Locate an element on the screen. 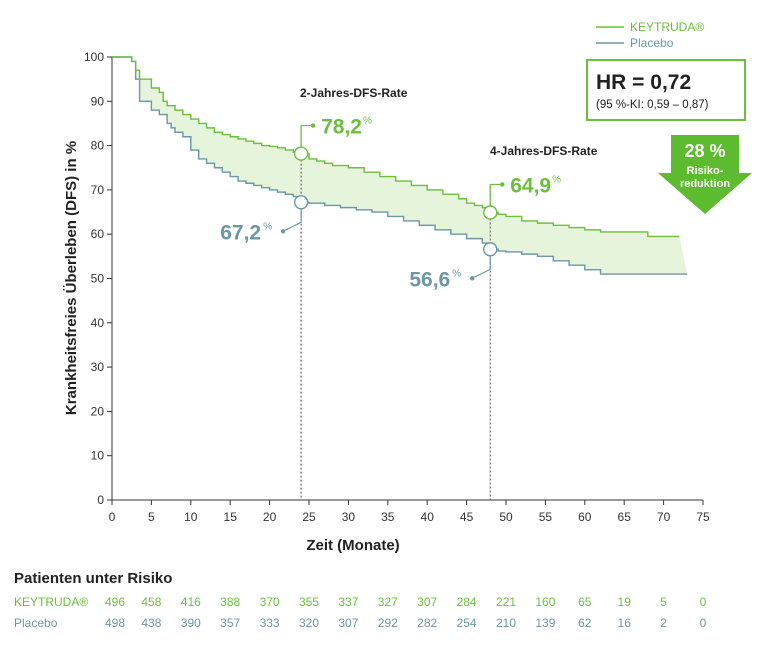  legend-placebo-label: Placebo is located at coordinates (652, 43).